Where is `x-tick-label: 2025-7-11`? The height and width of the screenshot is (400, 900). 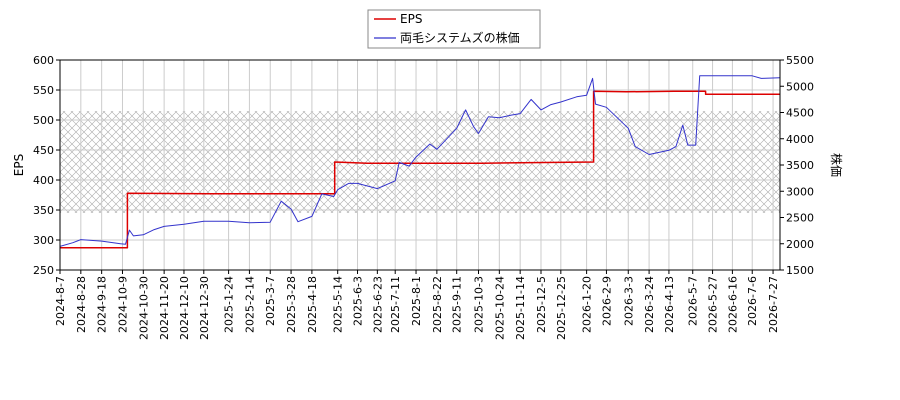
x-tick-label: 2025-7-11 is located at coordinates (395, 304).